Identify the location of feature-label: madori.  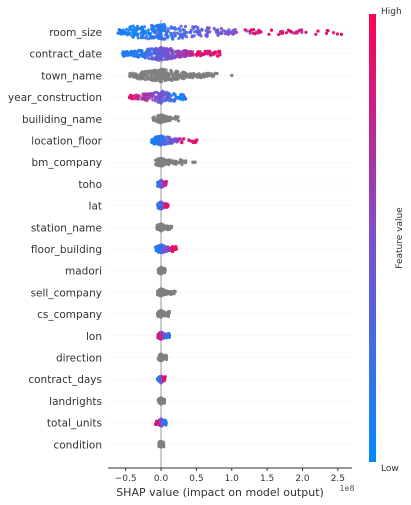
(83, 272).